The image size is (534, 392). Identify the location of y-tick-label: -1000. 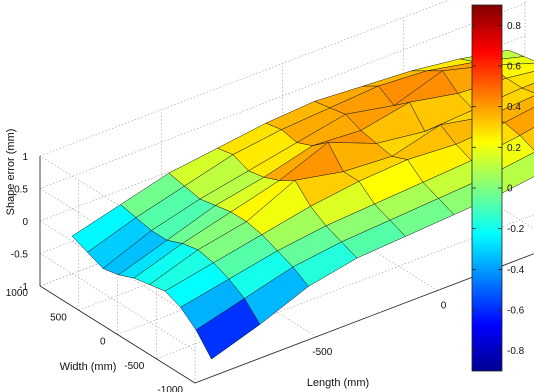
(170, 388).